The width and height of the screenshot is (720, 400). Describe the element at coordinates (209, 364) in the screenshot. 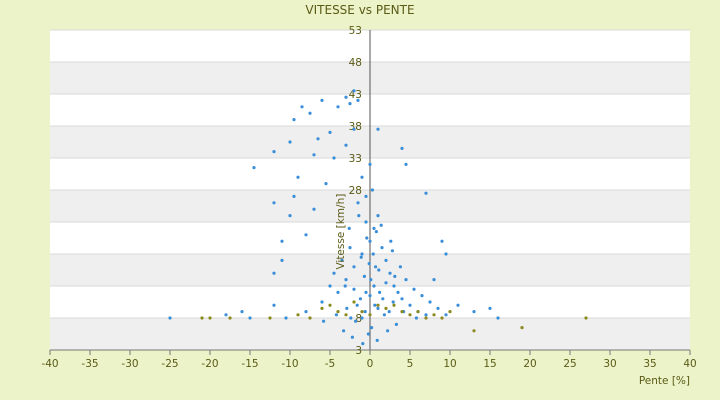

I see `x-tick-label: -20` at that location.